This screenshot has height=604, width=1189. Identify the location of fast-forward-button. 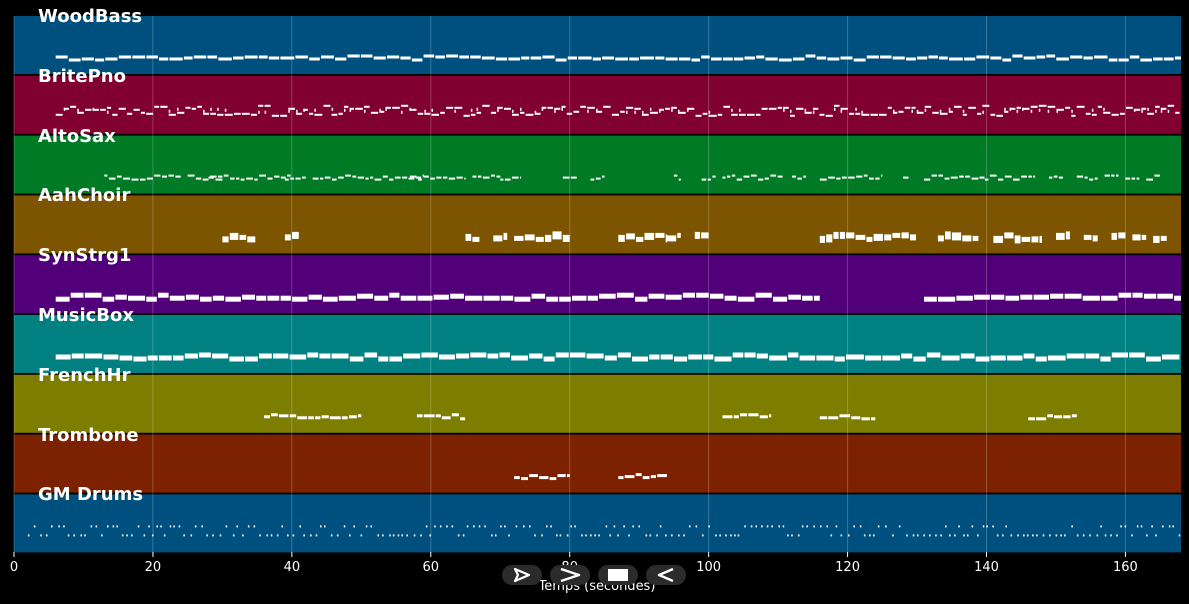
(570, 575).